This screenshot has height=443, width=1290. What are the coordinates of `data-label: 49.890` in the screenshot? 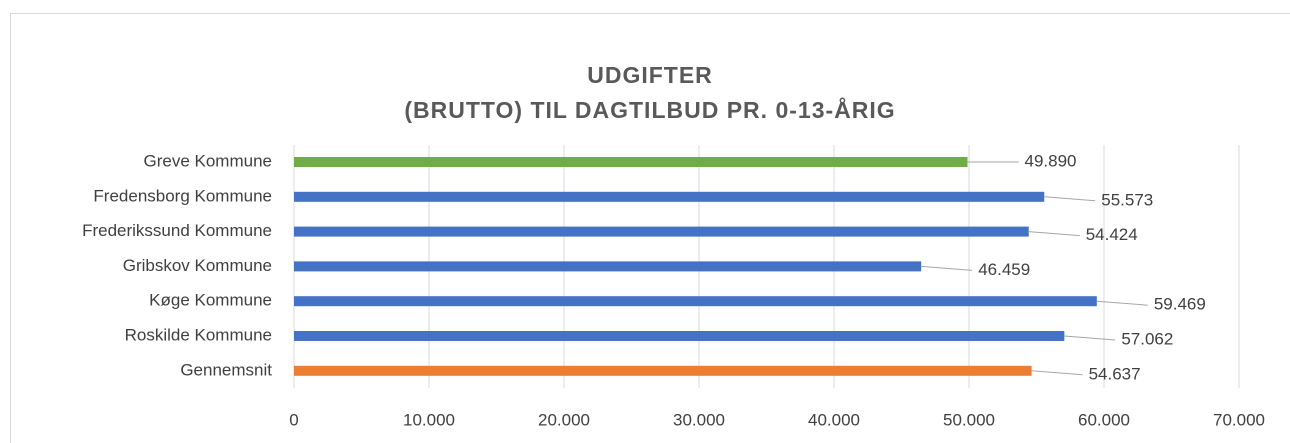 It's located at (1051, 160).